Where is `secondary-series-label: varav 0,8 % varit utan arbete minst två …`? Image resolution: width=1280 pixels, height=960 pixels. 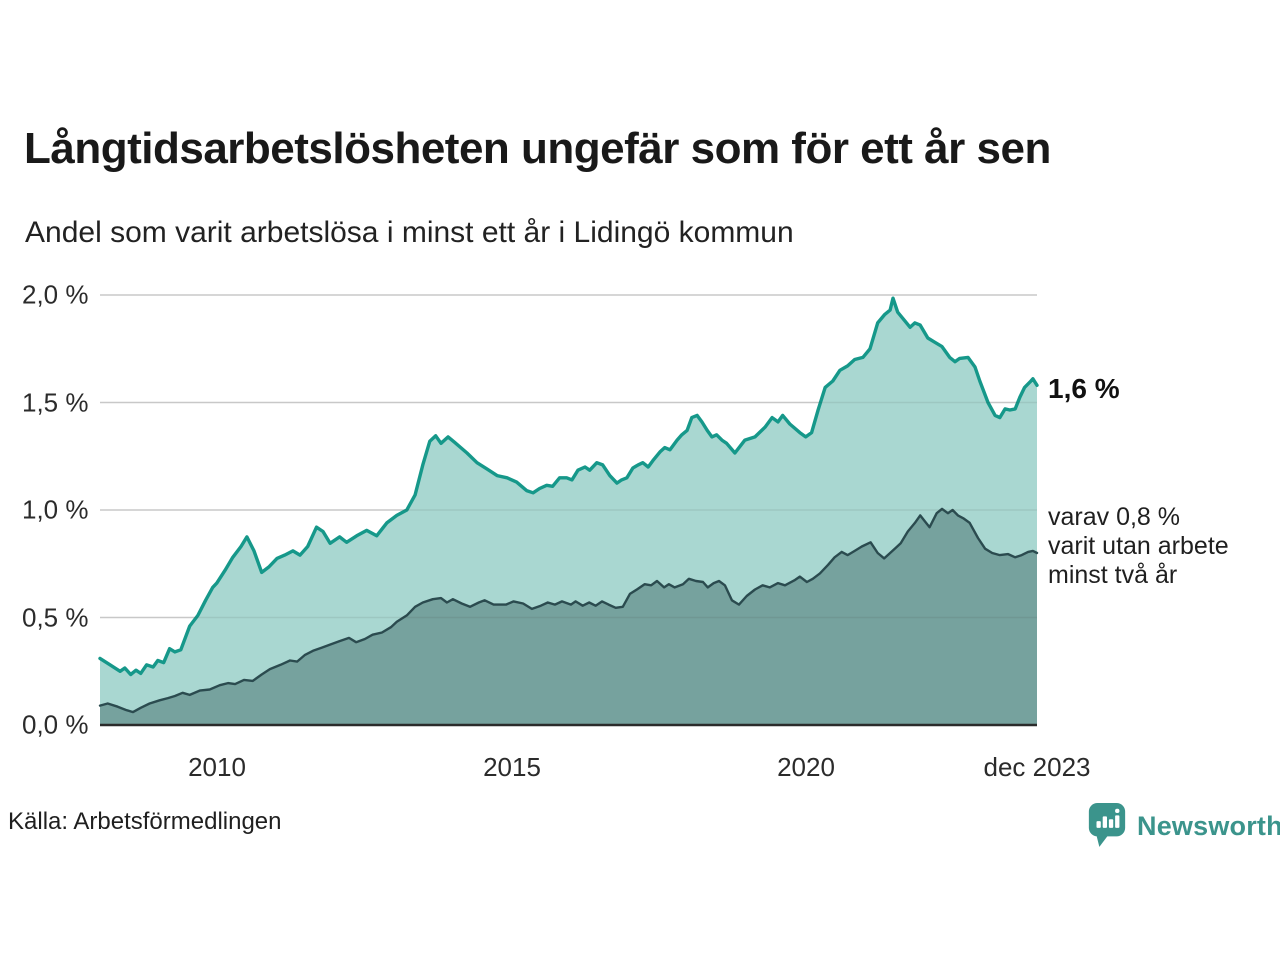
secondary-series-label: varav 0,8 % varit utan arbete minst två … is located at coordinates (1138, 546).